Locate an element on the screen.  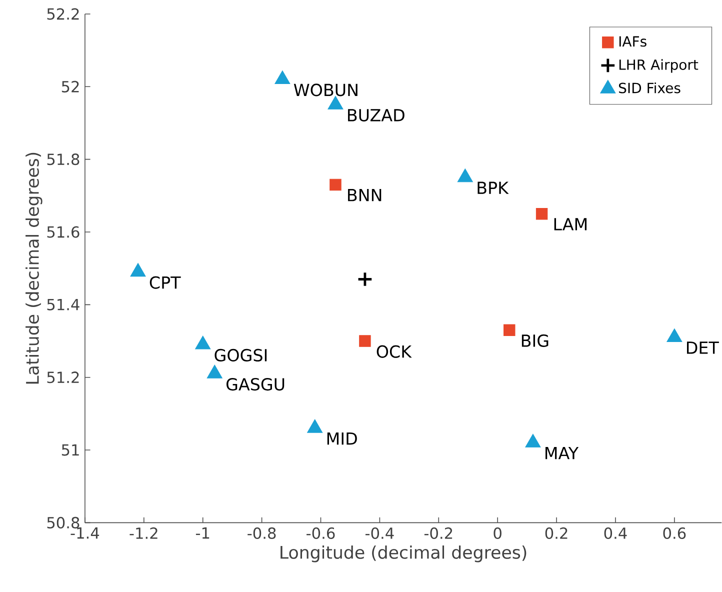
y-tick-label: 51.2 is located at coordinates (63, 378).